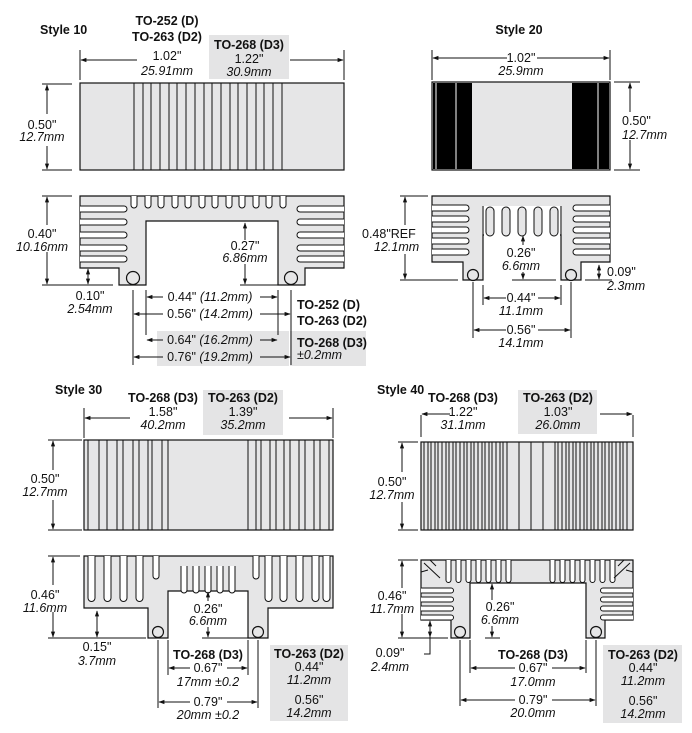  Describe the element at coordinates (210, 357) in the screenshot. I see `spacing-dimension: 0.76" (19.2mm)` at that location.